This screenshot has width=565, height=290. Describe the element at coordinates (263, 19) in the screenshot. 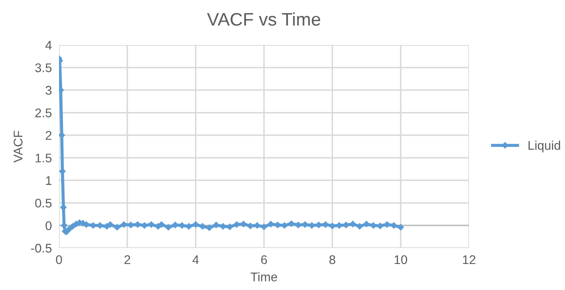

I see `chart-title: VACF vs Time` at that location.